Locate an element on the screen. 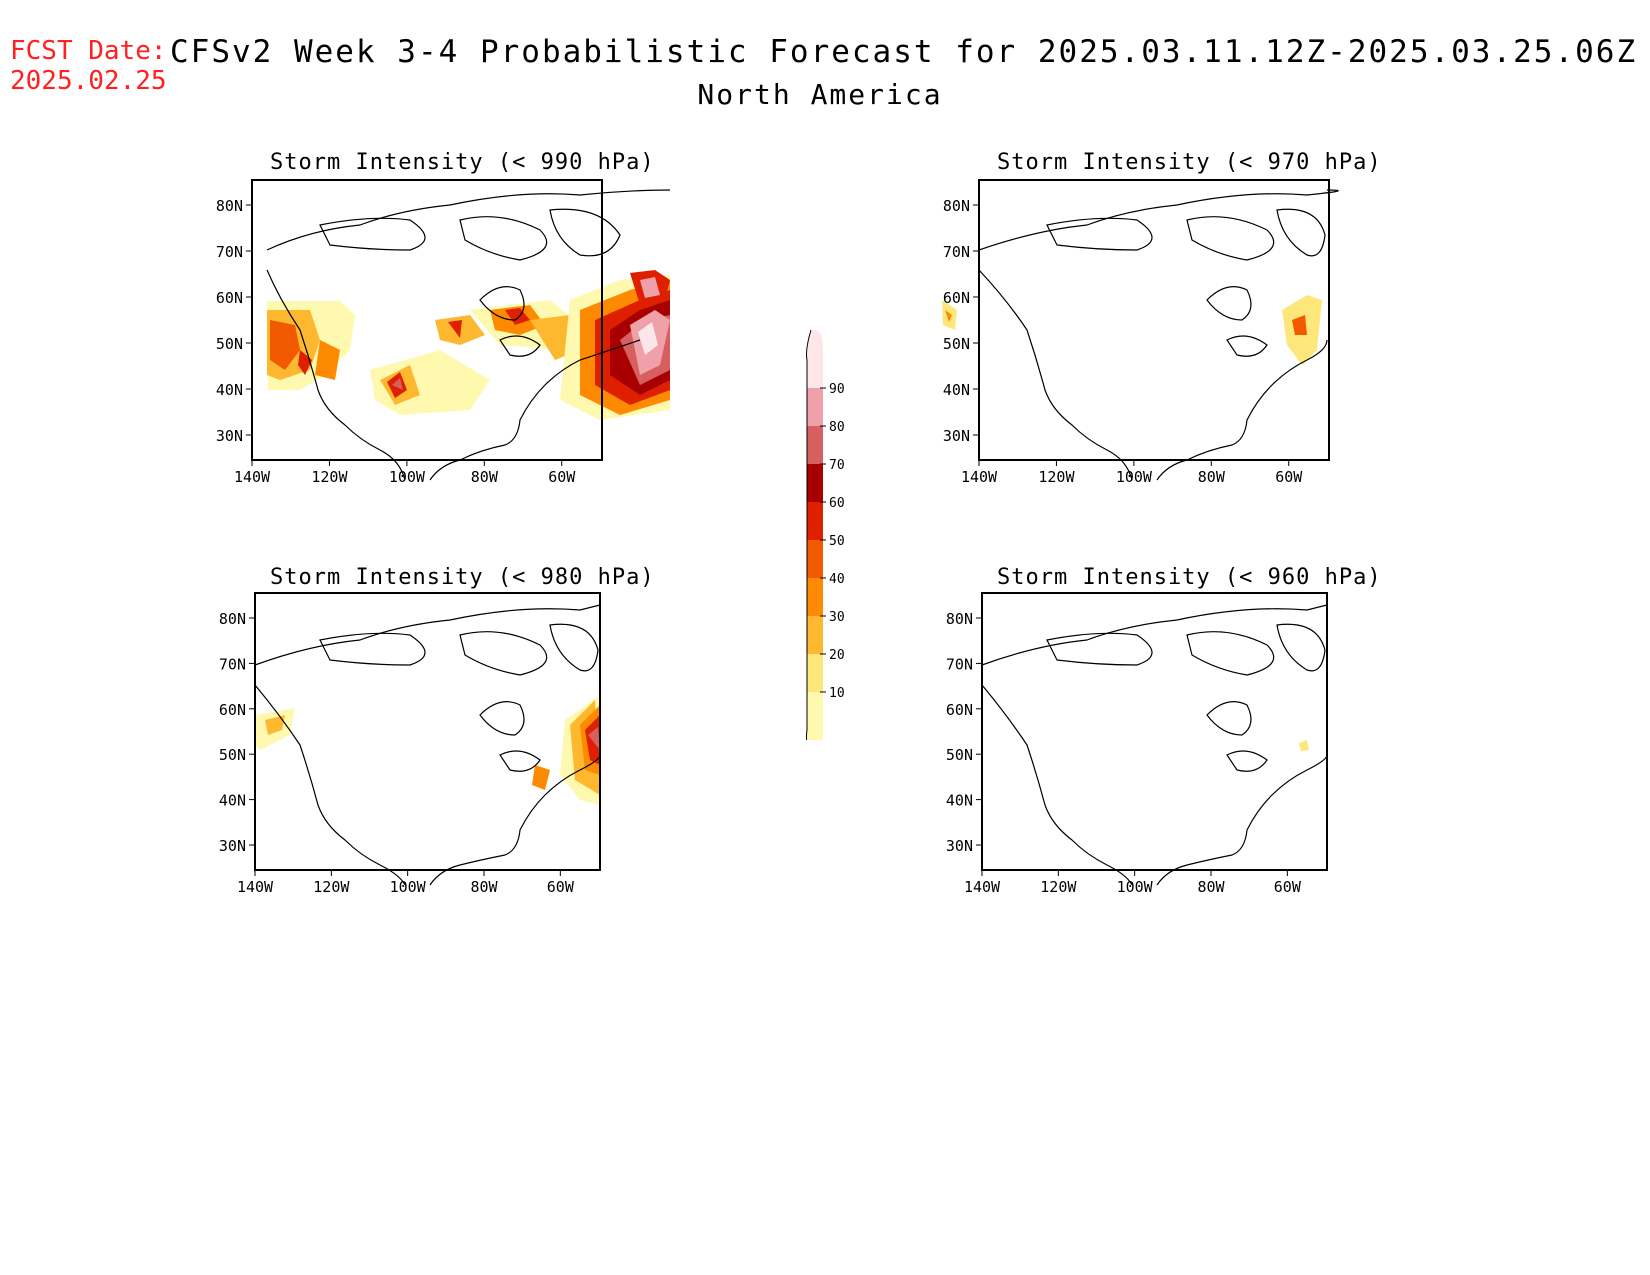 Image resolution: width=1650 pixels, height=1275 pixels. colorbar-level-label: 40 is located at coordinates (837, 579).